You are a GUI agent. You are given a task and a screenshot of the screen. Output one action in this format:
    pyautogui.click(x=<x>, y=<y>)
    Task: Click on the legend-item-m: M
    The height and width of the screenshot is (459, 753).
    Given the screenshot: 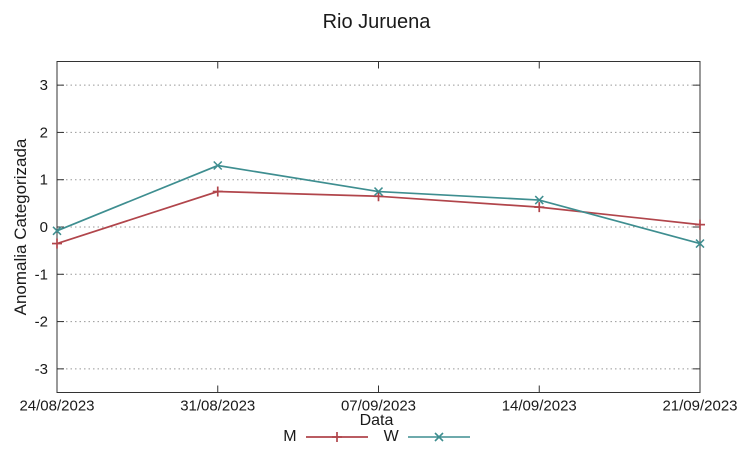 What is the action you would take?
    pyautogui.click(x=325, y=437)
    